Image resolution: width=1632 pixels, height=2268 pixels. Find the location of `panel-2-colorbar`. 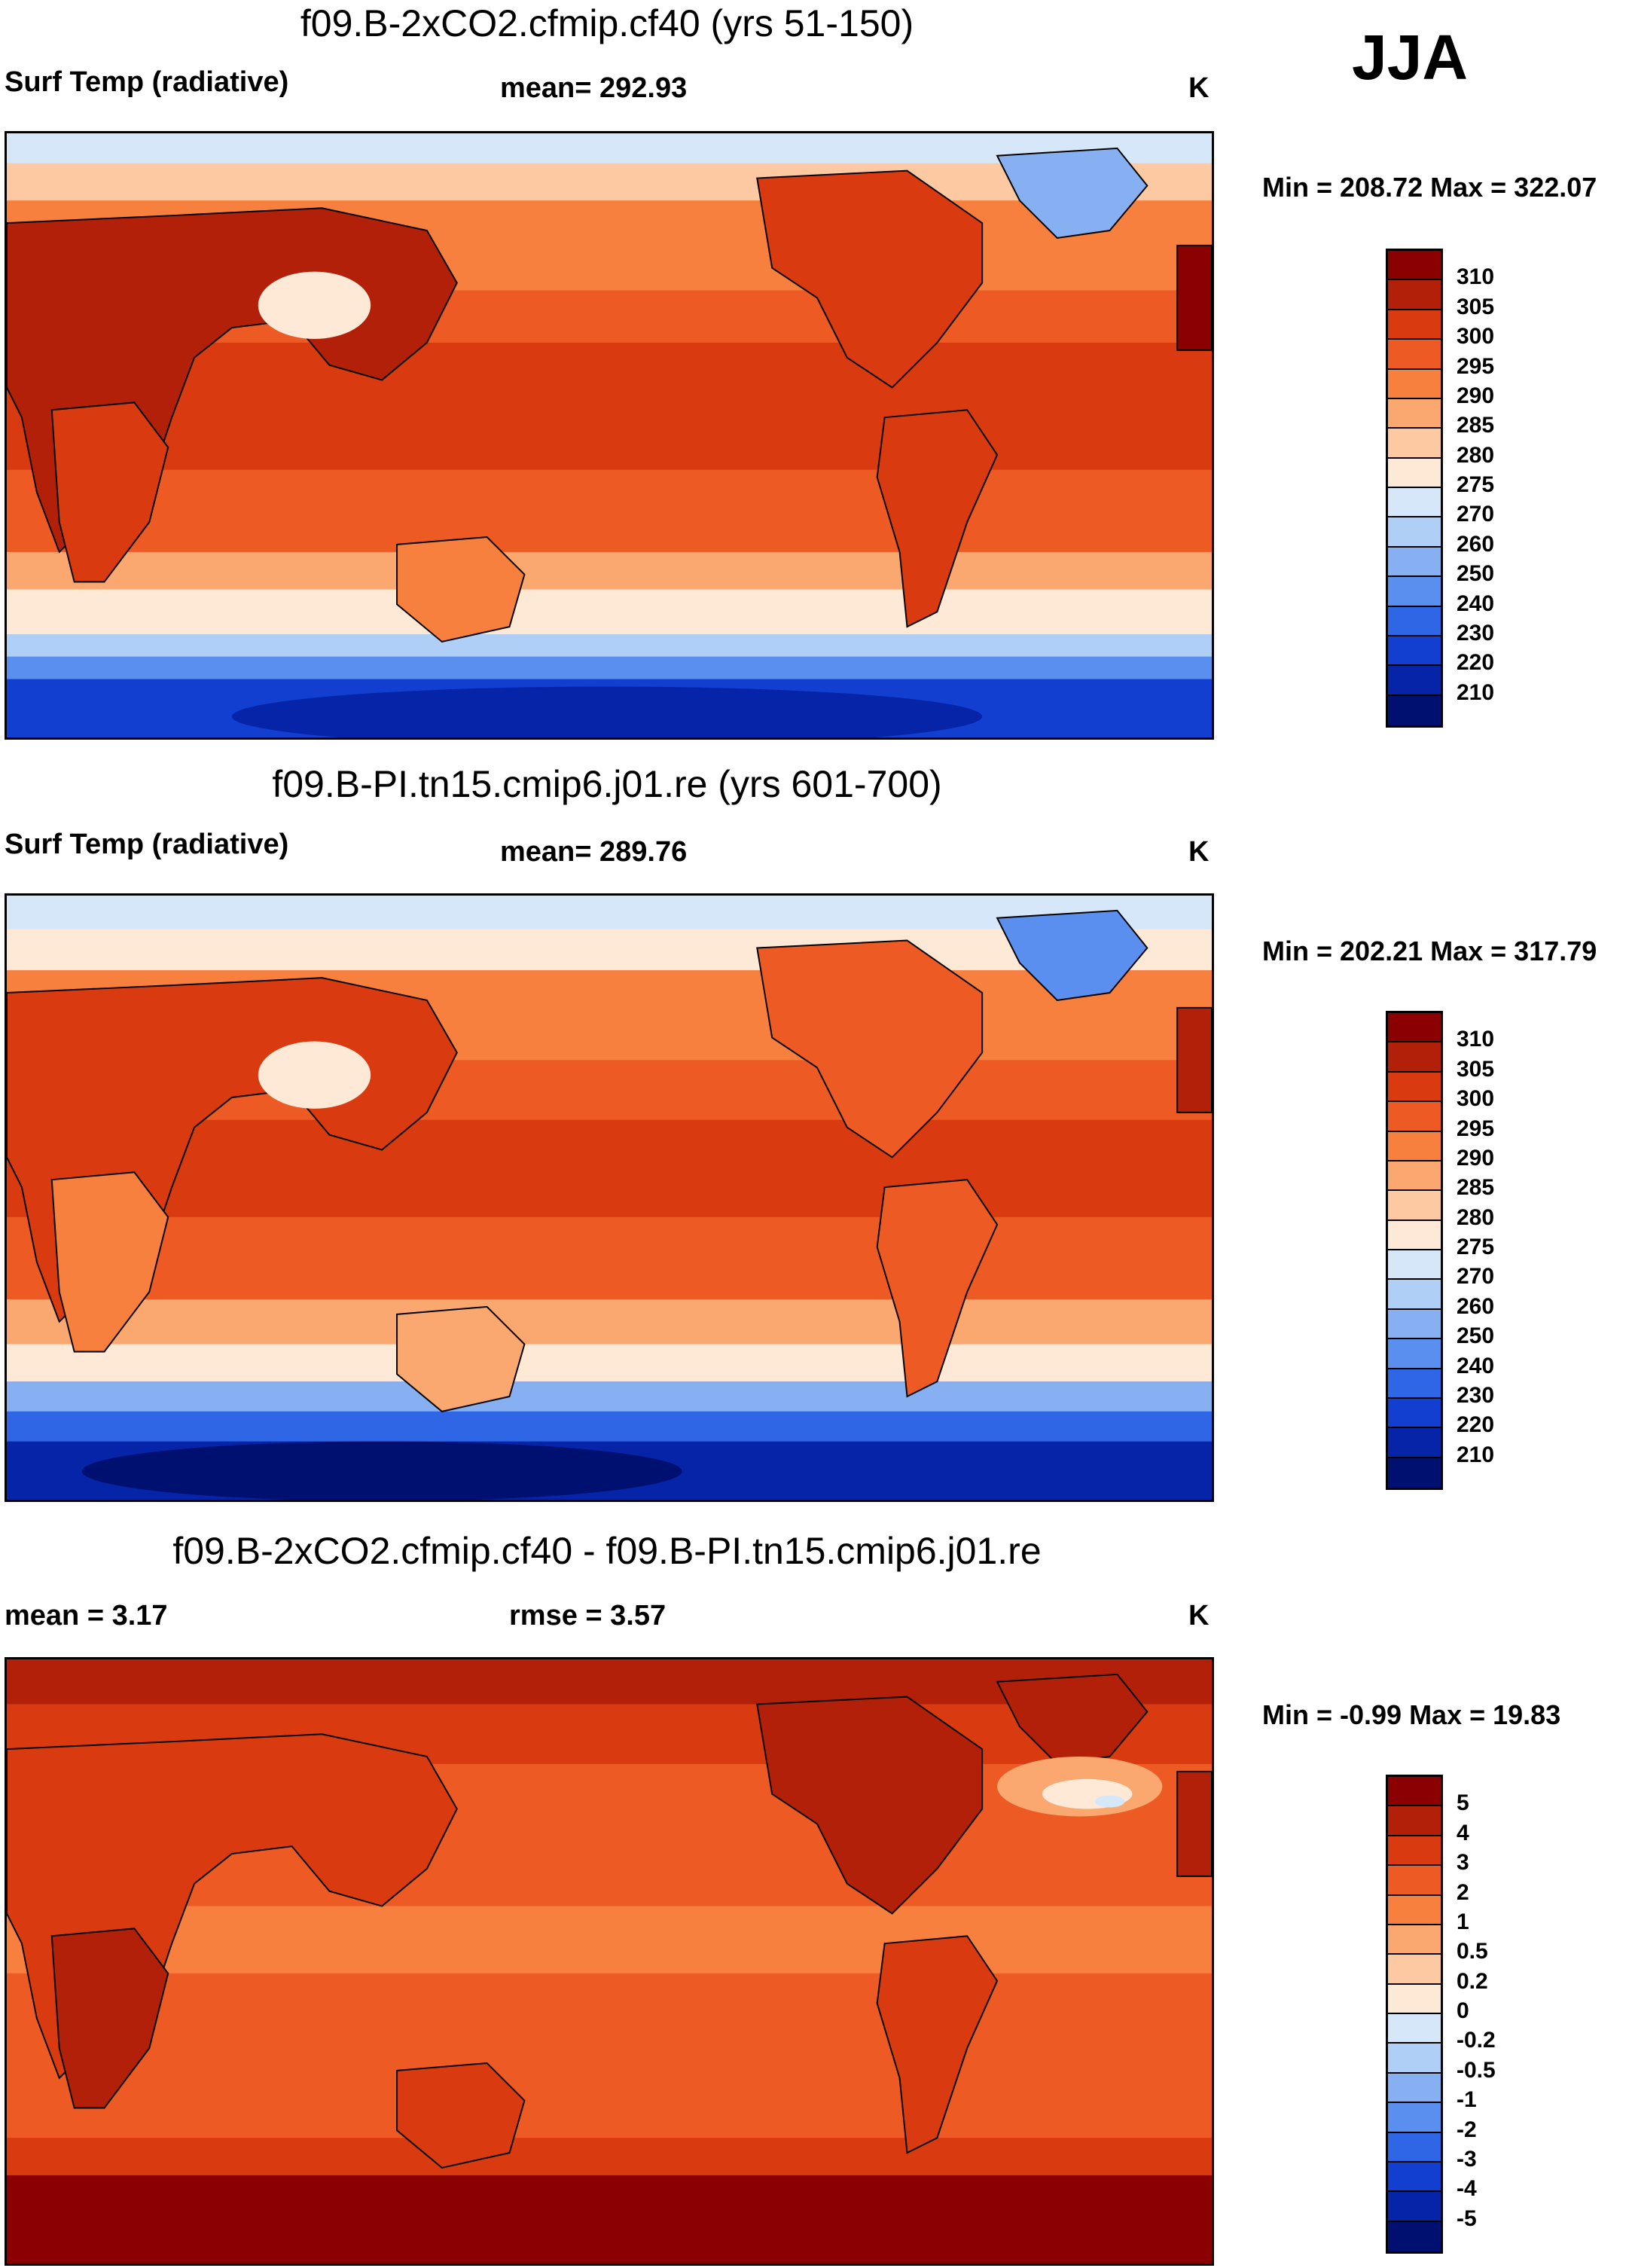

panel-2-colorbar is located at coordinates (1415, 1250).